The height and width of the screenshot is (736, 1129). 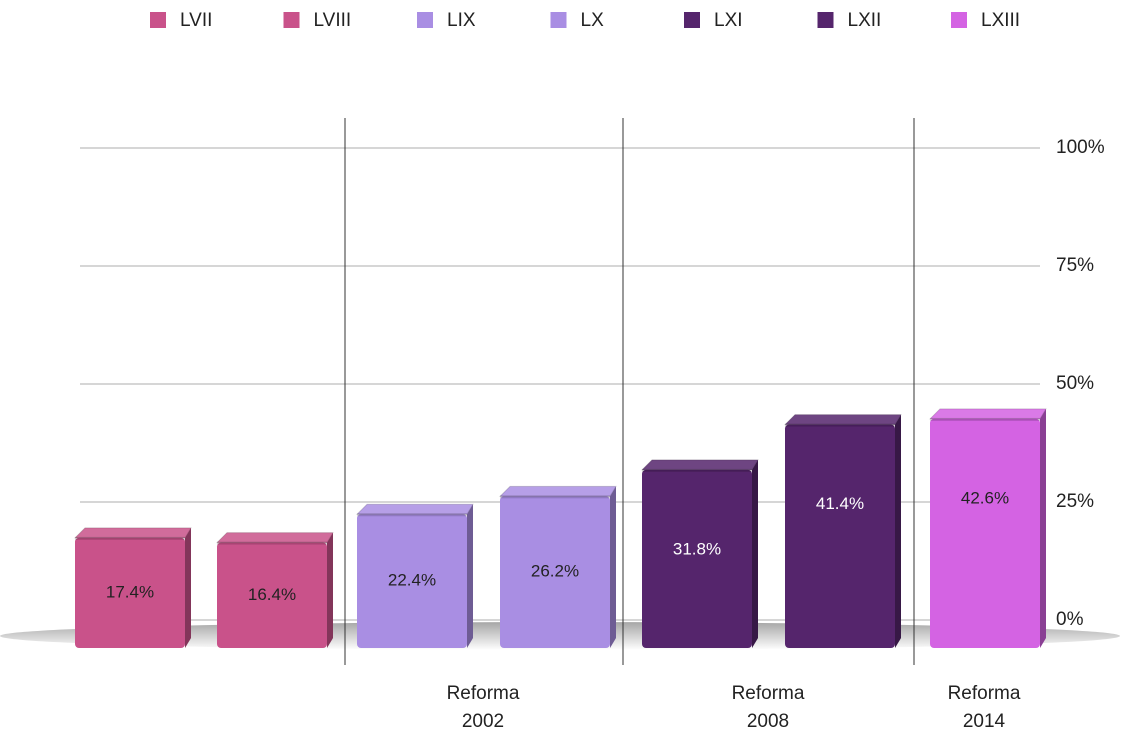 What do you see at coordinates (985, 497) in the screenshot?
I see `value-label: 42.6%` at bounding box center [985, 497].